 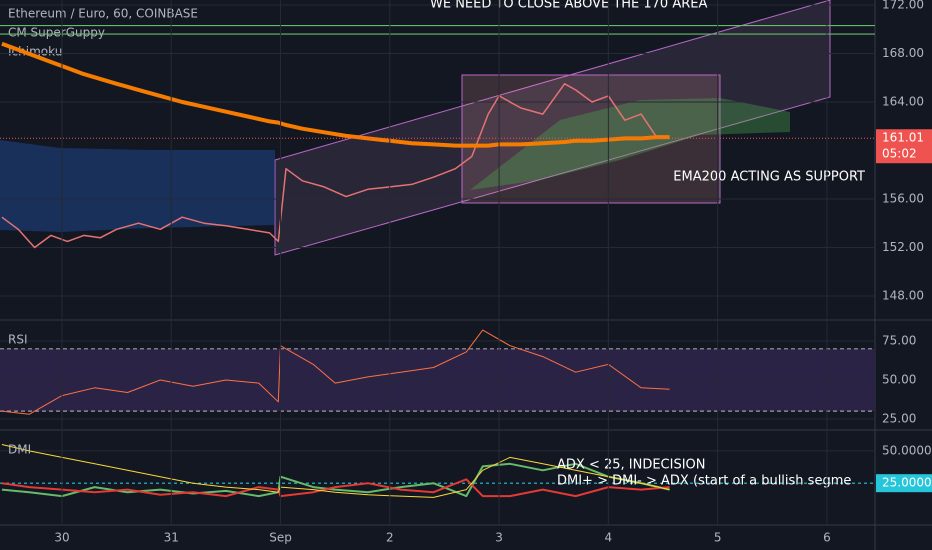 What do you see at coordinates (18, 340) in the screenshot?
I see `pane-label: RSI` at bounding box center [18, 340].